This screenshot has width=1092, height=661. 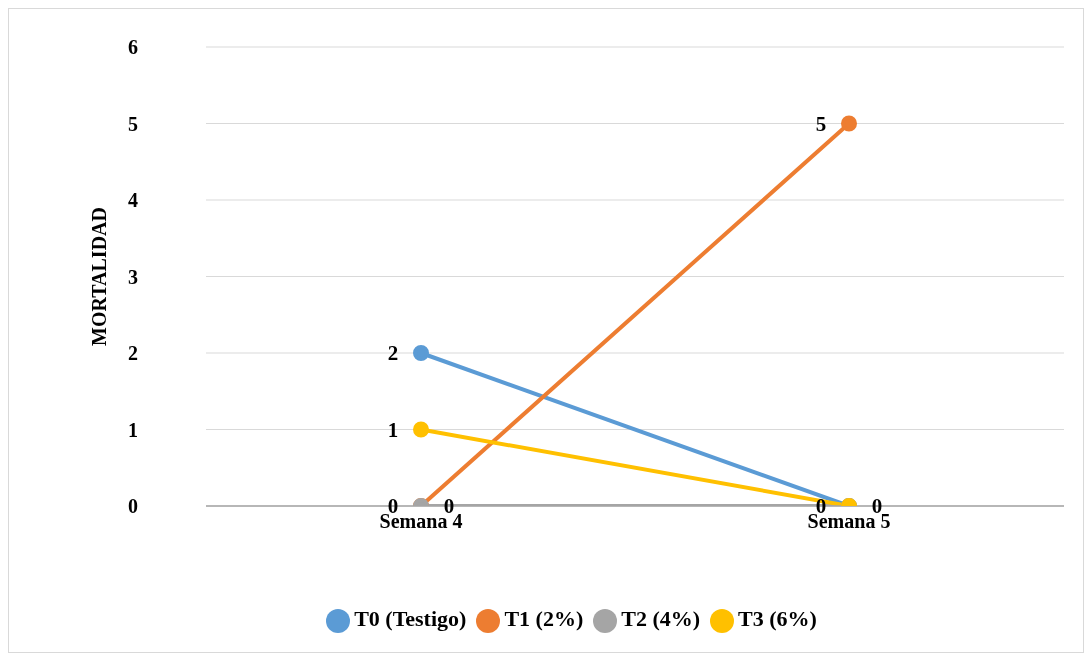 I want to click on data-label: 0, so click(x=449, y=506).